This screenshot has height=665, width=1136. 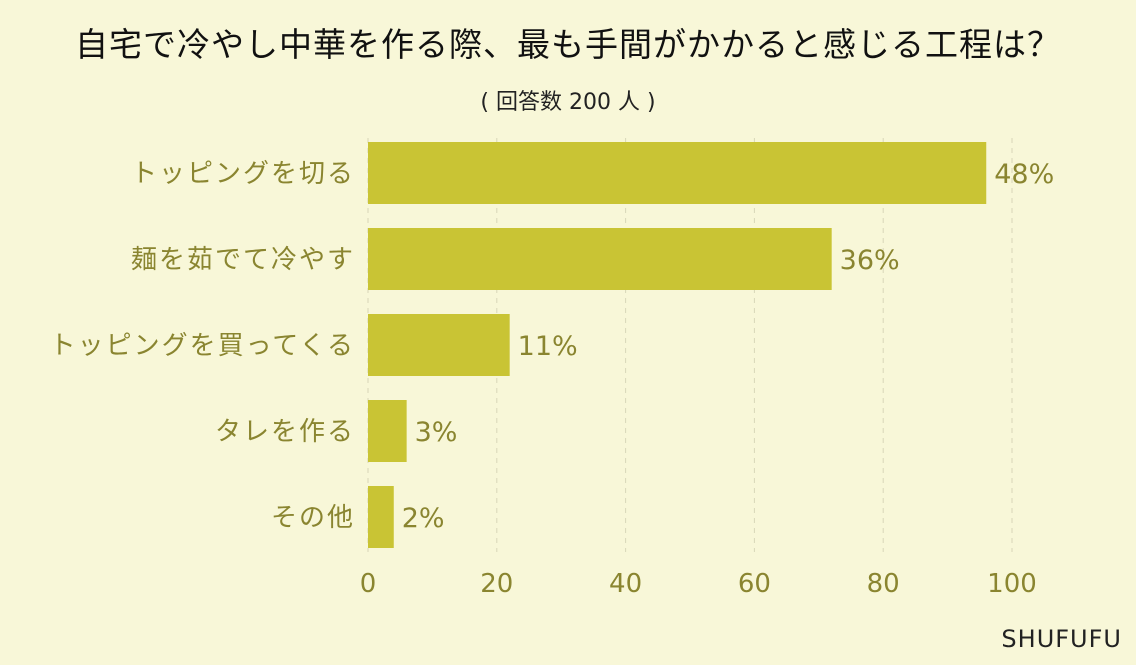 I want to click on credit-logo-text: SHUFUFU, so click(x=1061, y=639).